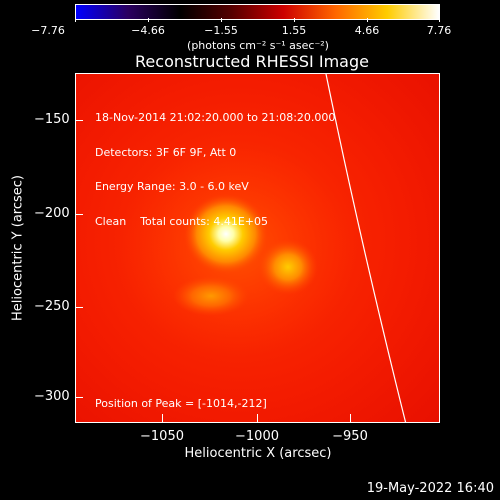  What do you see at coordinates (288, 267) in the screenshot?
I see `secondary-source` at bounding box center [288, 267].